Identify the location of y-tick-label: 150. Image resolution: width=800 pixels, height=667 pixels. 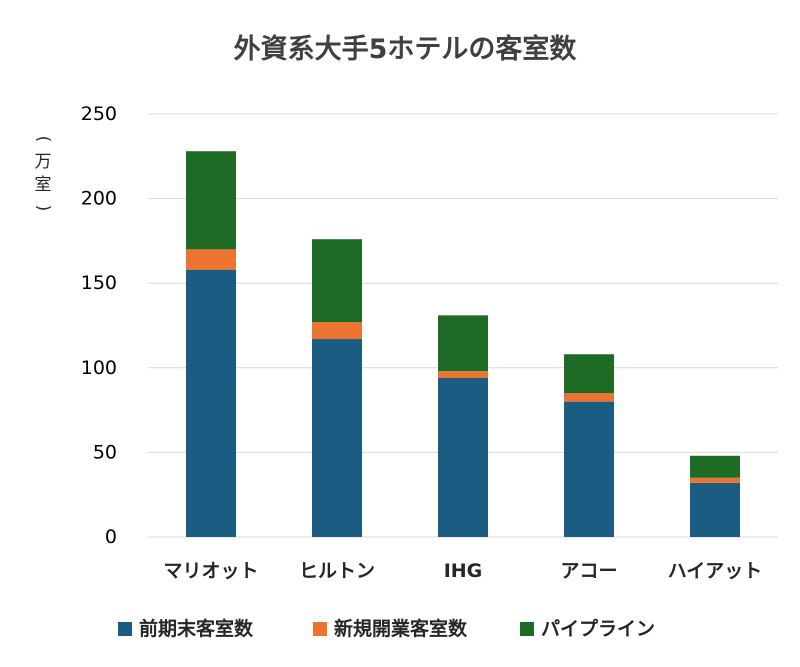
(99, 283).